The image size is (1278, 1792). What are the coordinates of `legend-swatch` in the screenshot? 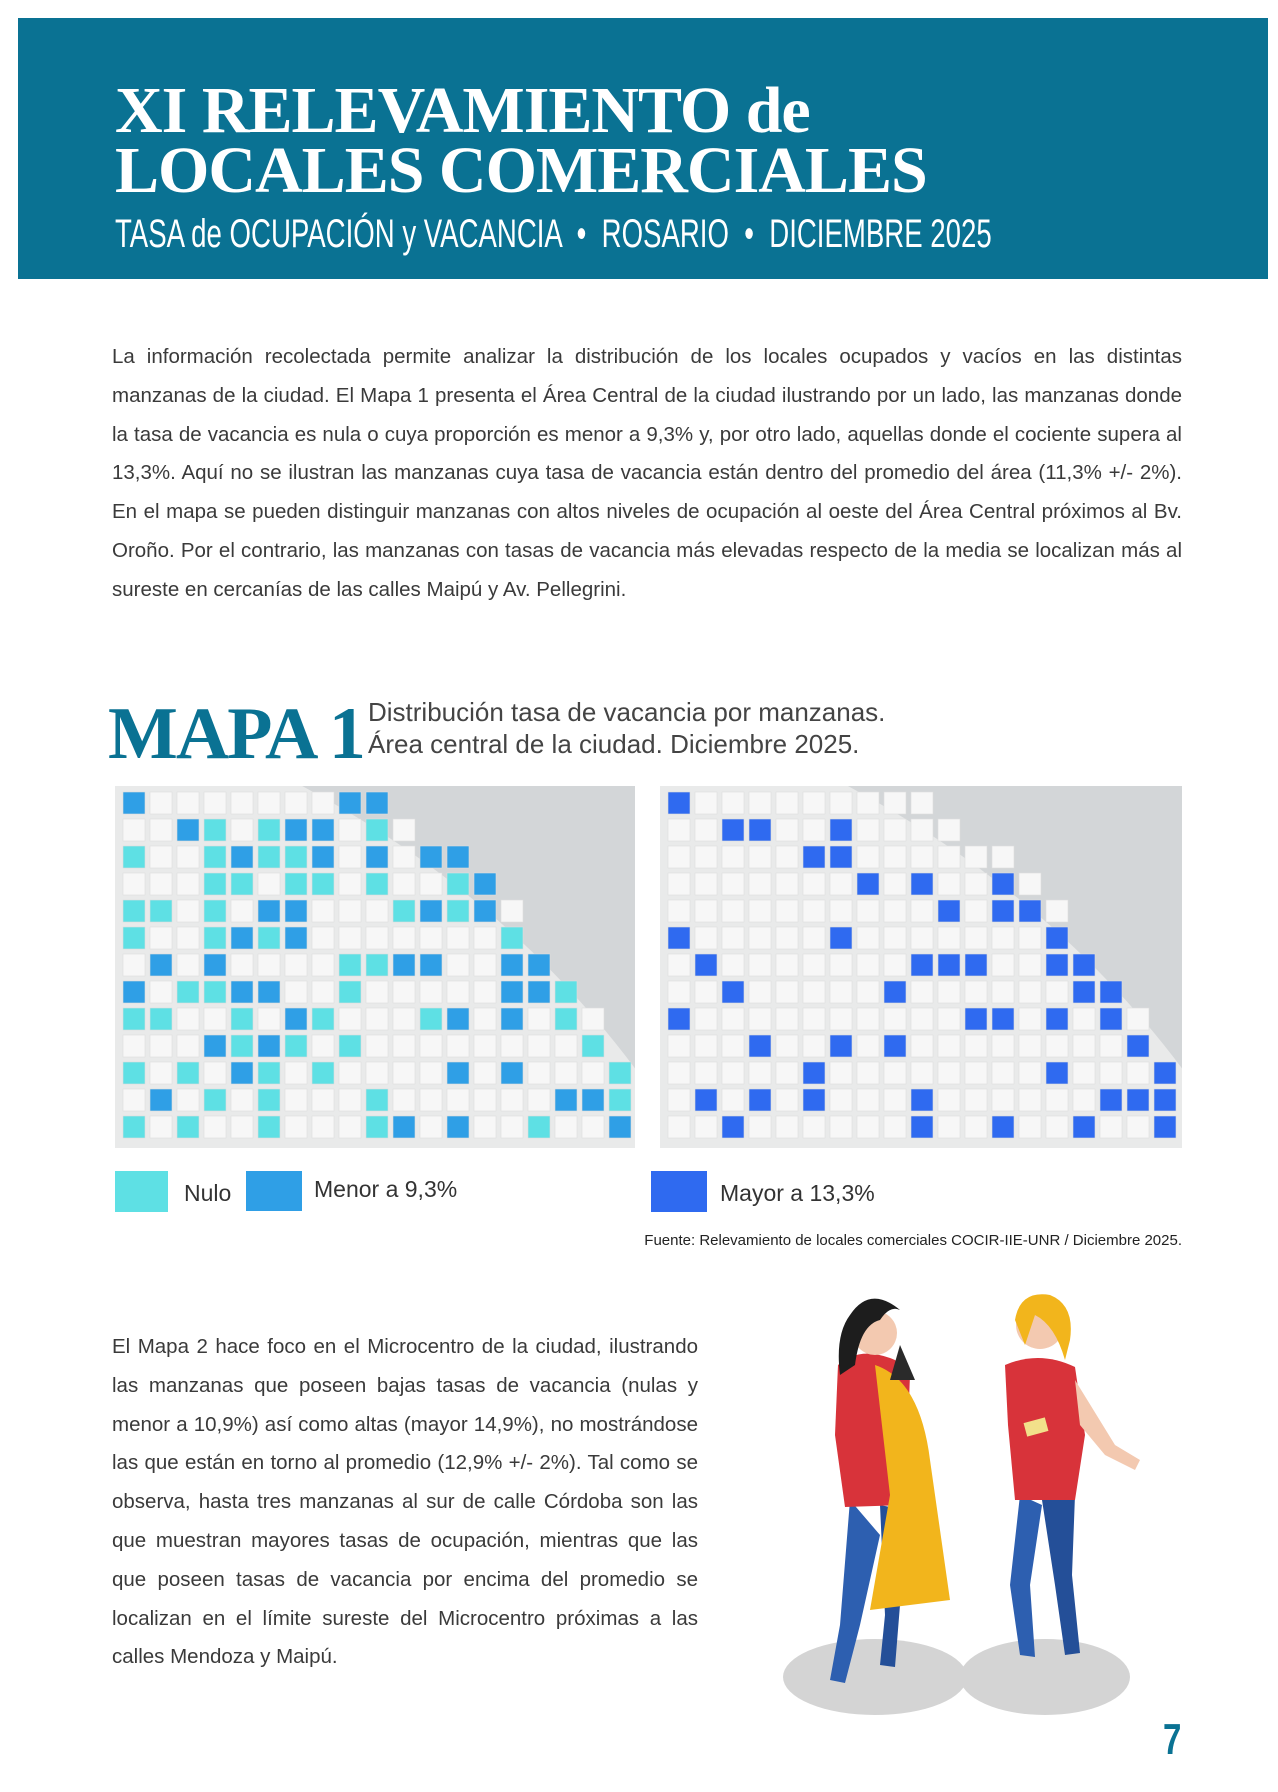 It's located at (274, 1191).